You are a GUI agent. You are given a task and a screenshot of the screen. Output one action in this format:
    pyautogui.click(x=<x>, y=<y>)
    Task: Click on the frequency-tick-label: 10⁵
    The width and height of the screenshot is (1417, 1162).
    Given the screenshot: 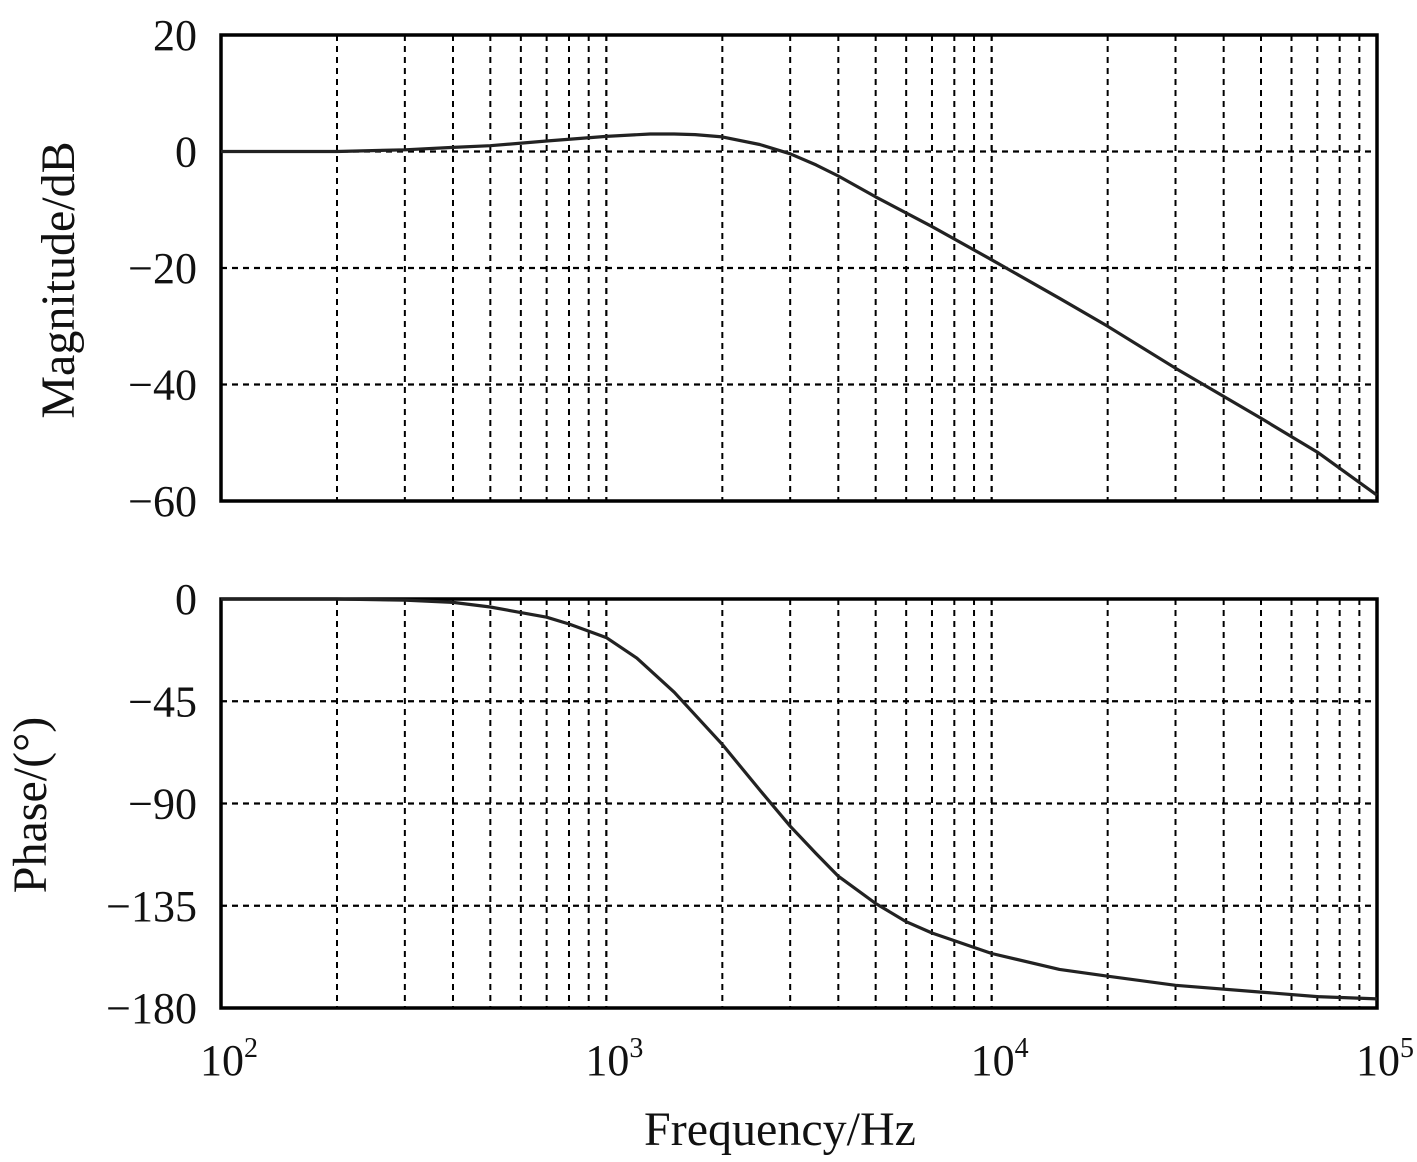 What is the action you would take?
    pyautogui.click(x=1385, y=1059)
    